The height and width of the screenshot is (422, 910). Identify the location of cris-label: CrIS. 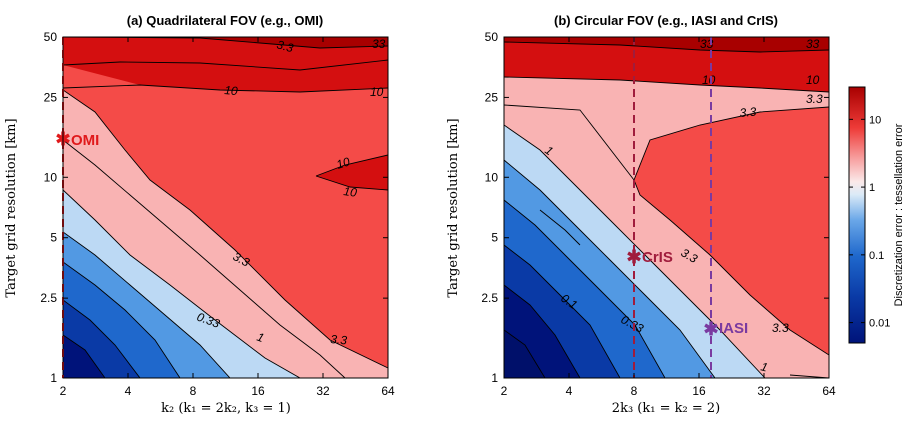
(657, 257).